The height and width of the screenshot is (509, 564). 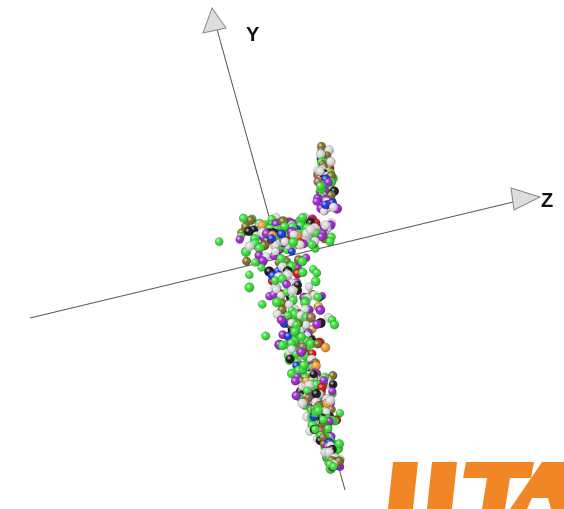 I want to click on logo-letter-i1, so click(x=403, y=485).